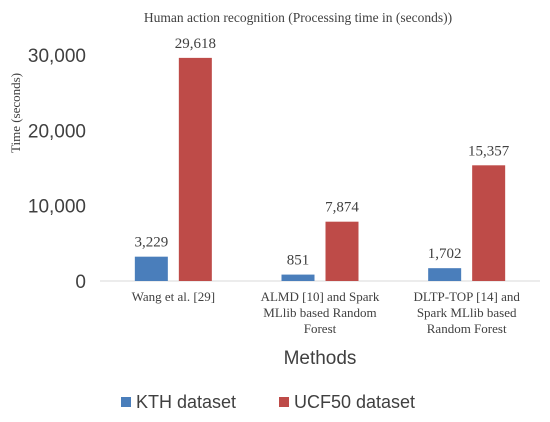  I want to click on y-tick-label: 10,000, so click(57, 207).